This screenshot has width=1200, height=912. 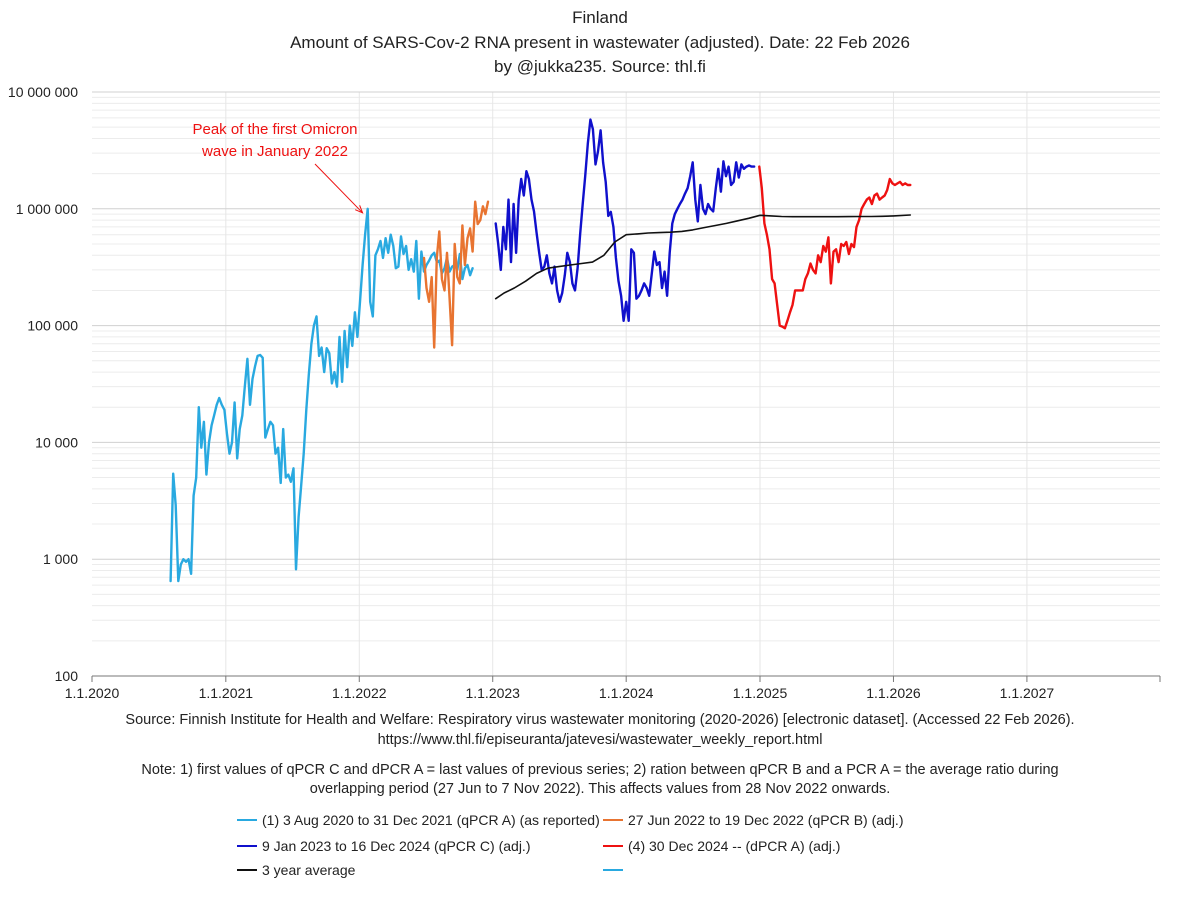 I want to click on x-tick-label: 1.1.2021, so click(x=226, y=693).